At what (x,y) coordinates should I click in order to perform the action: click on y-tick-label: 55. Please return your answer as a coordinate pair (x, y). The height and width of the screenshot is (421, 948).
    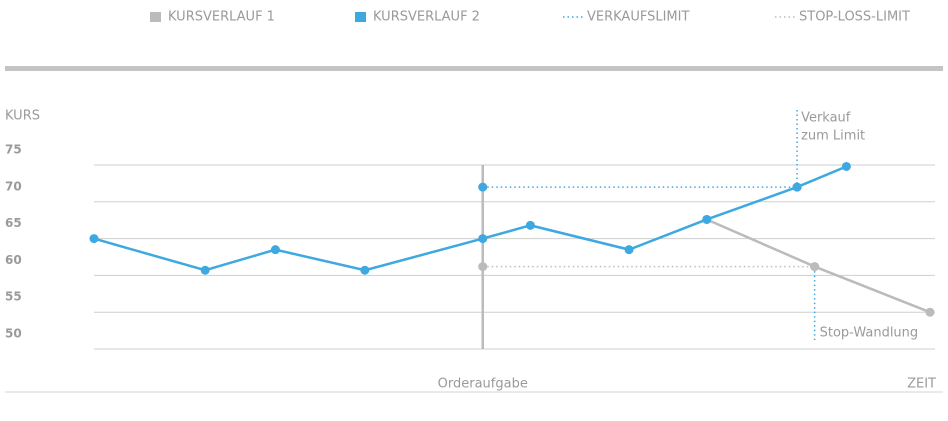
    Looking at the image, I should click on (13, 297).